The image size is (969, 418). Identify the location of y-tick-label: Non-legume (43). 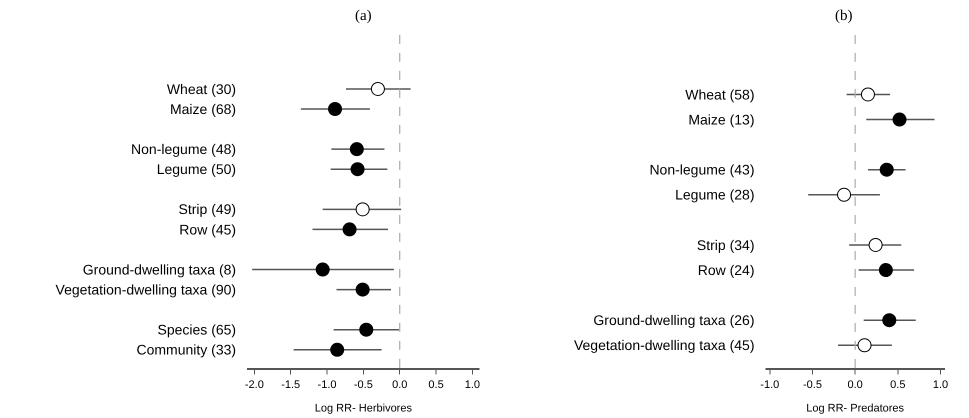
(702, 170).